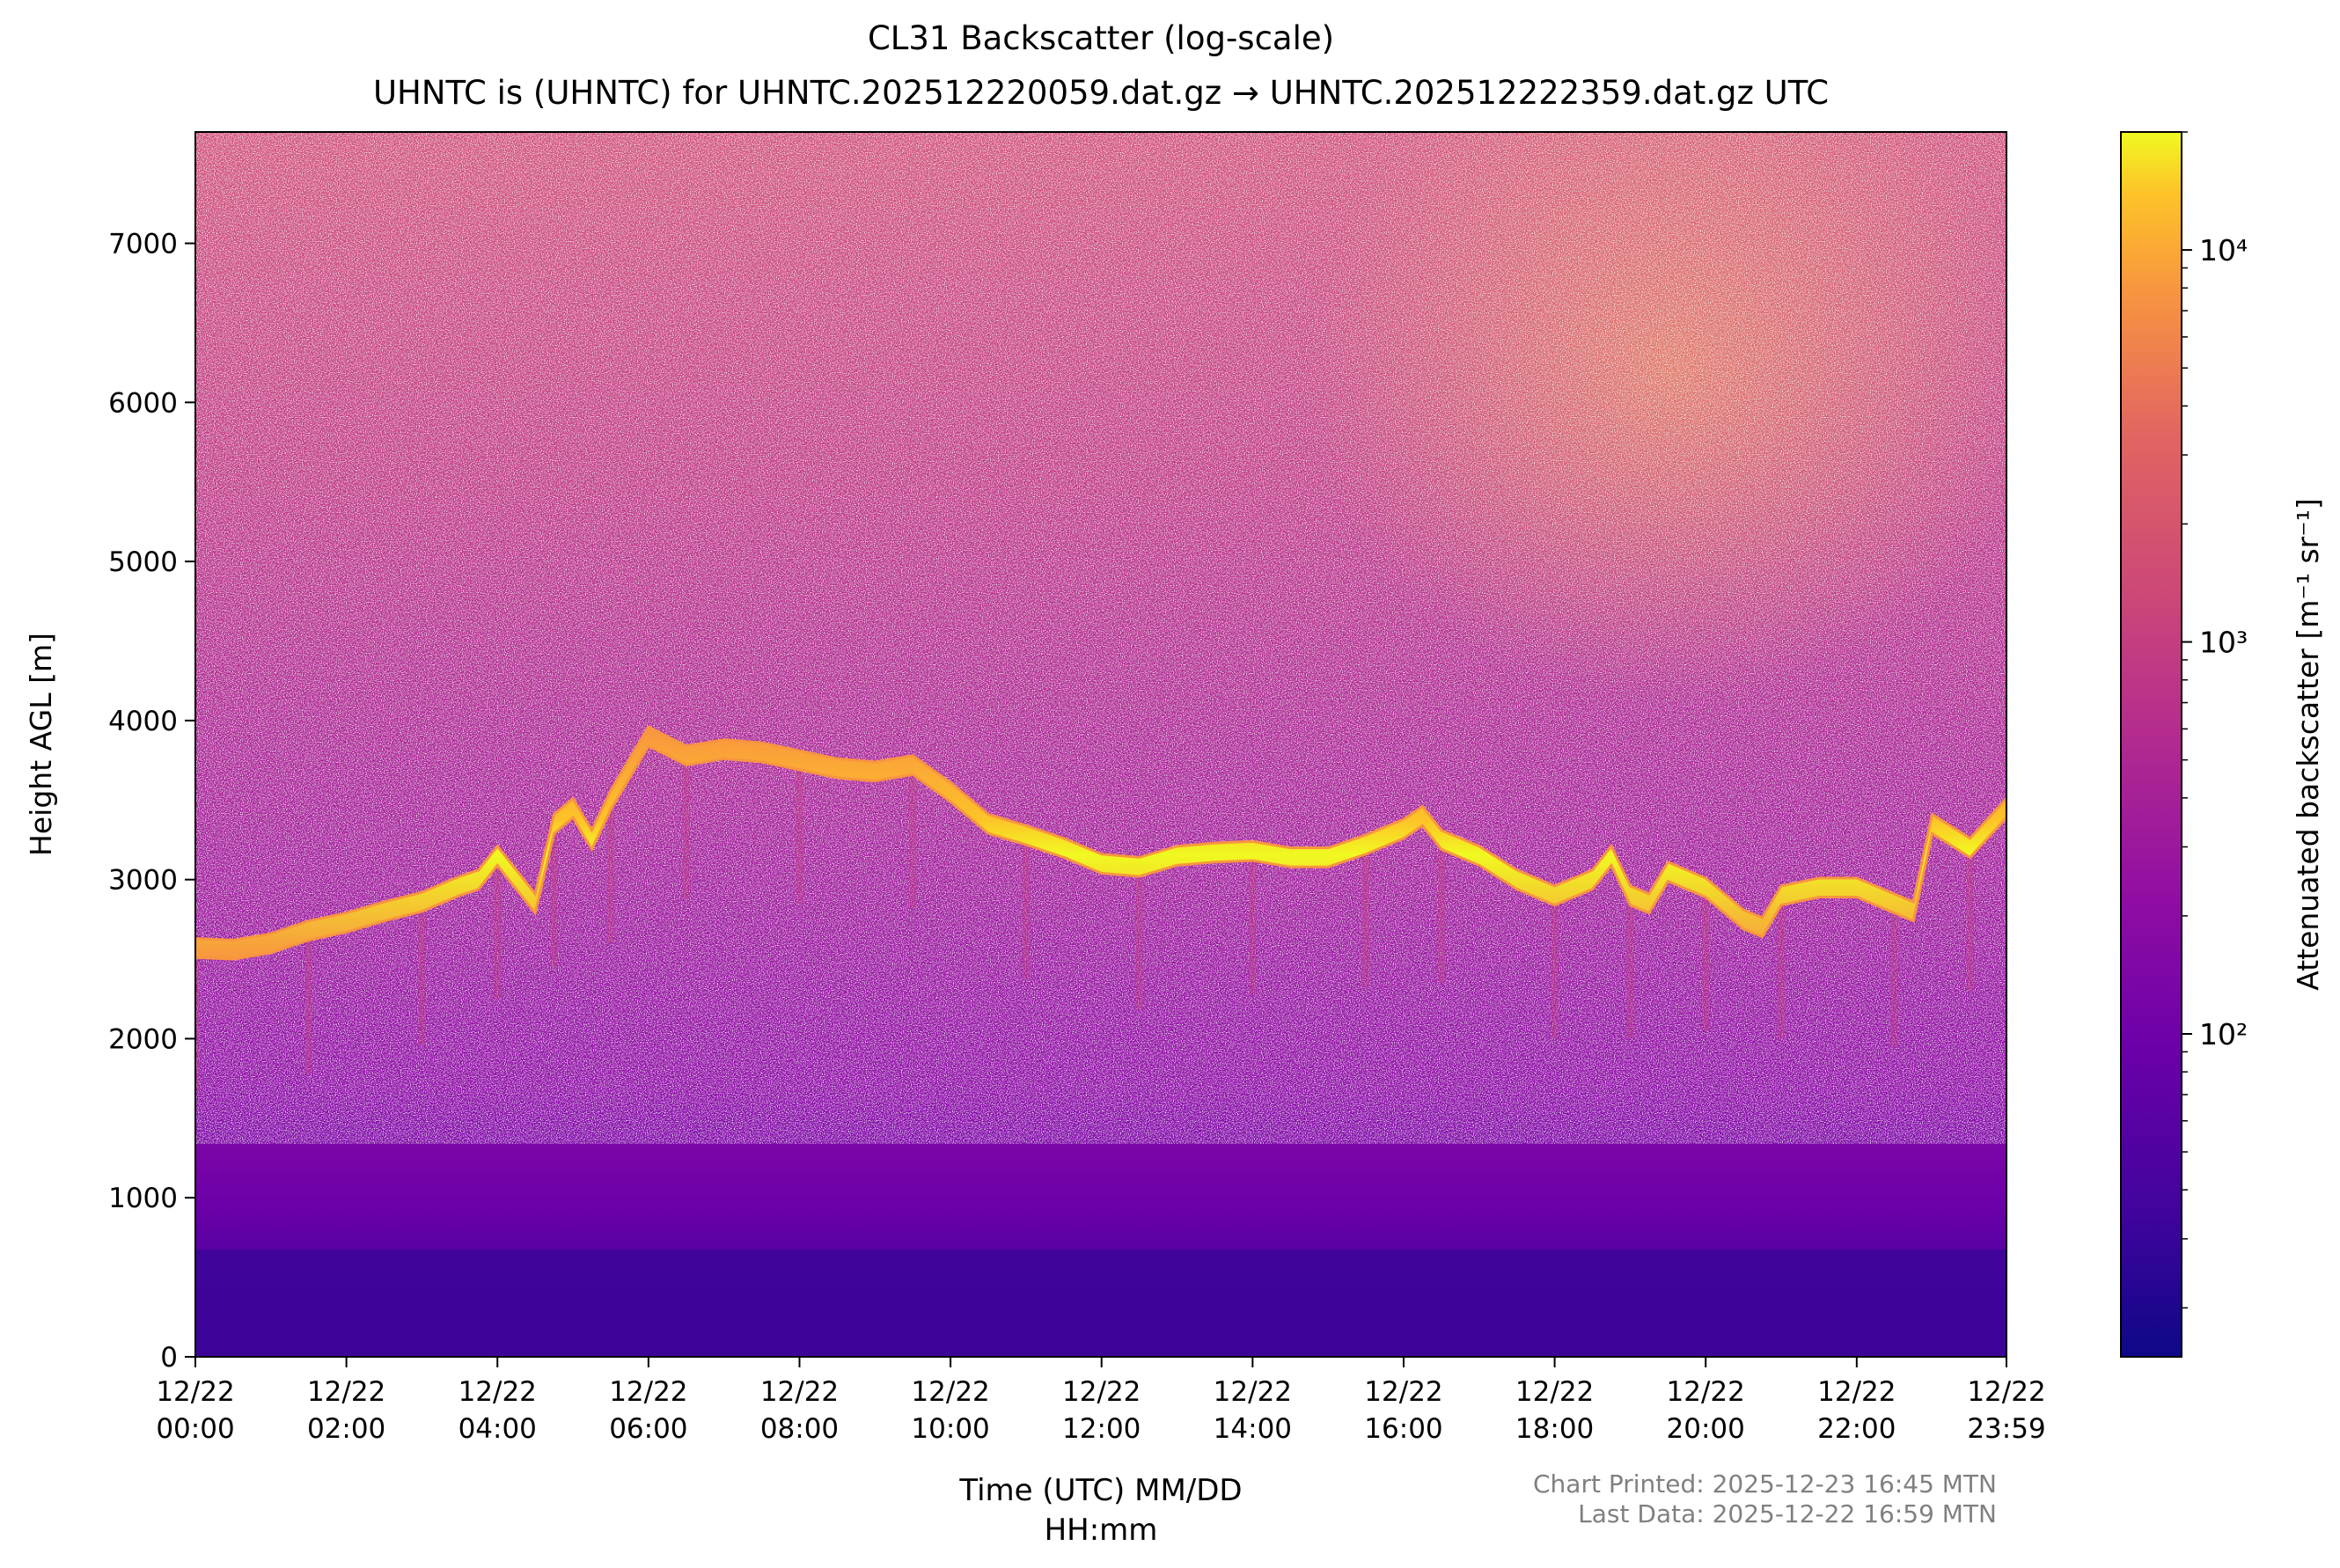 Image resolution: width=2340 pixels, height=1568 pixels. Describe the element at coordinates (1857, 1429) in the screenshot. I see `x-tick-time: 22:00` at that location.